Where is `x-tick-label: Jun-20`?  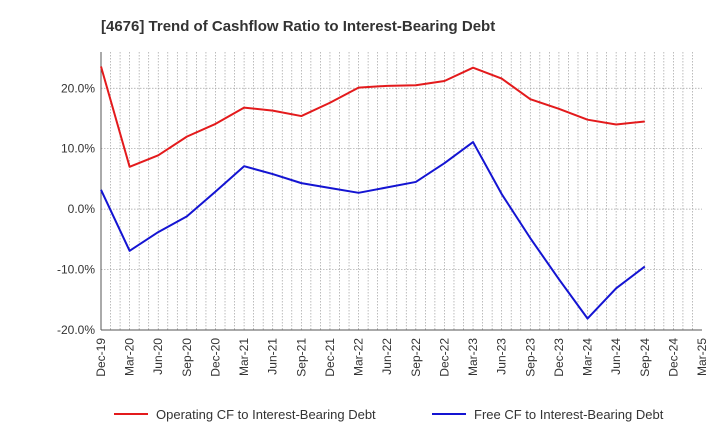
x-tick-label: Jun-20 is located at coordinates (158, 356).